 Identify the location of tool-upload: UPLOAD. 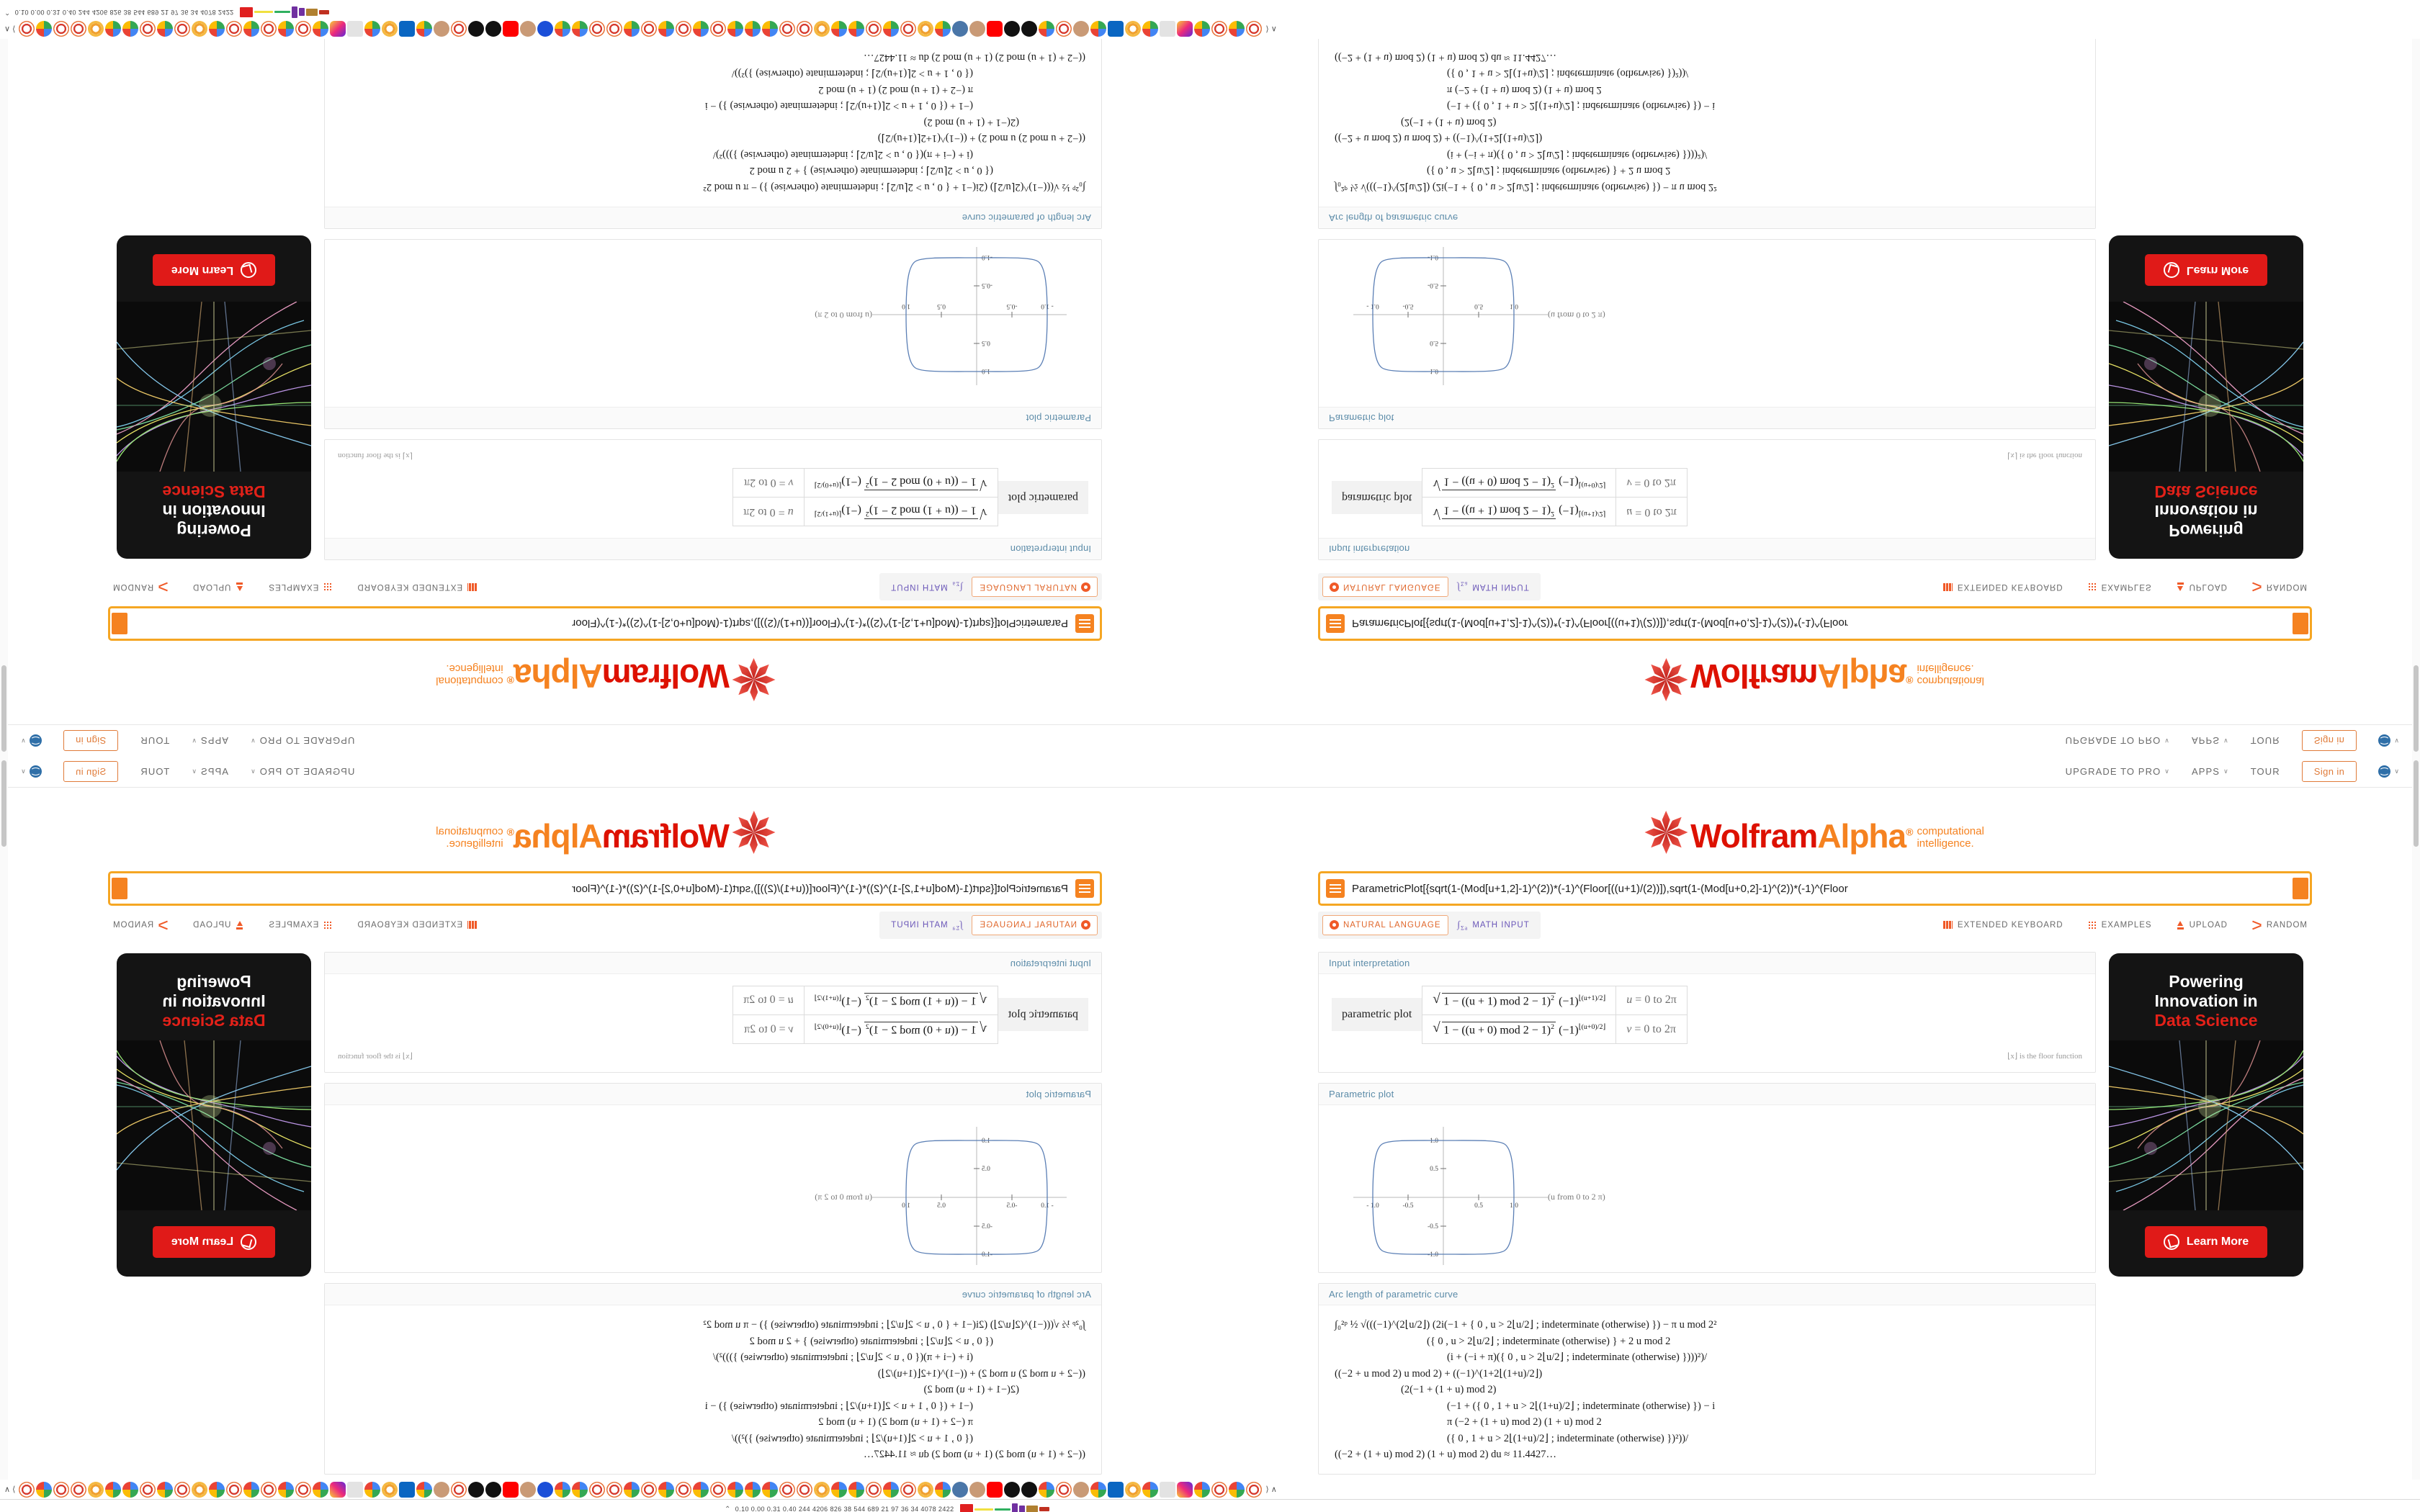
(2202, 925).